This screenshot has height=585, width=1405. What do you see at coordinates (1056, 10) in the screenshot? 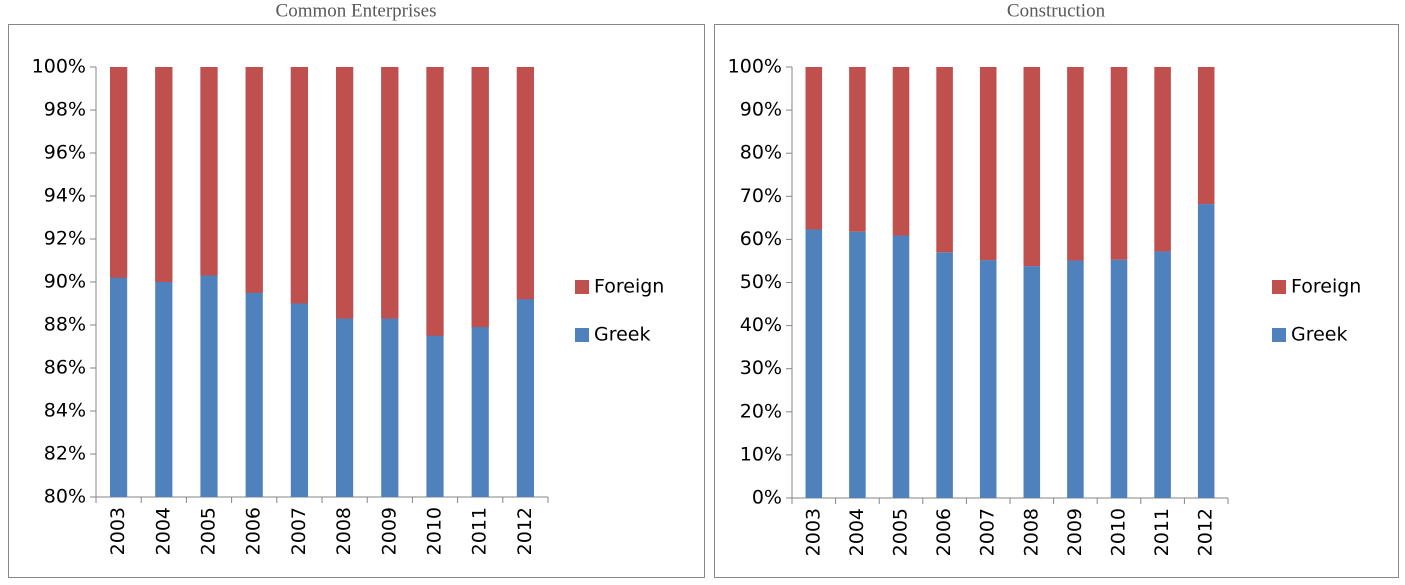
I see `chart-title: Construction` at bounding box center [1056, 10].